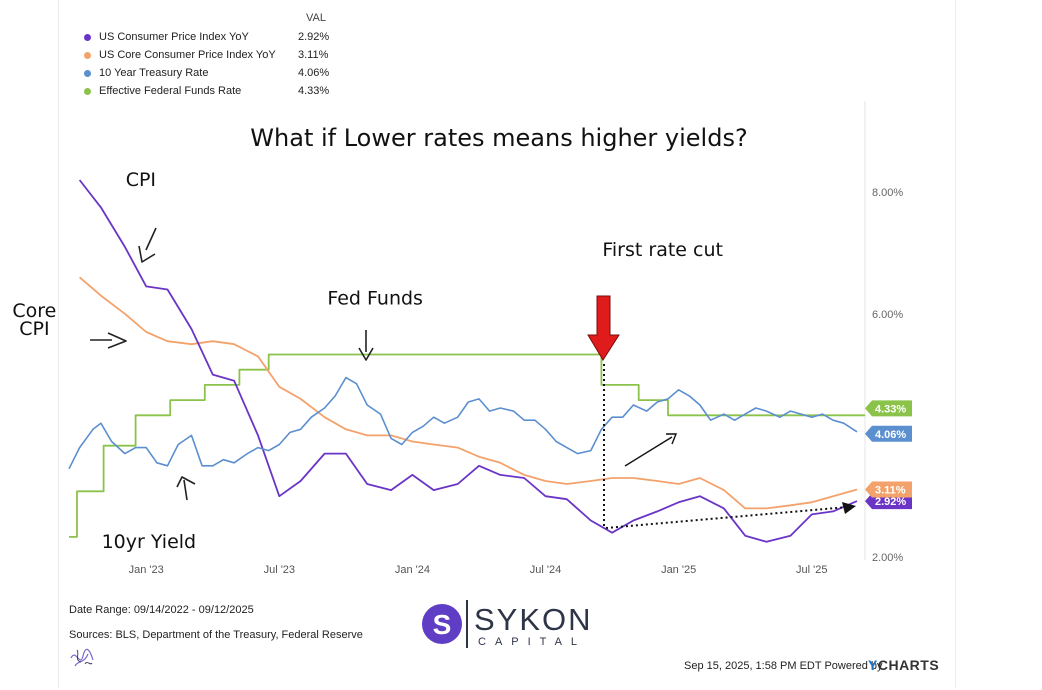 This screenshot has width=1042, height=690. What do you see at coordinates (908, 665) in the screenshot?
I see `ycharts-word: CHARTS` at bounding box center [908, 665].